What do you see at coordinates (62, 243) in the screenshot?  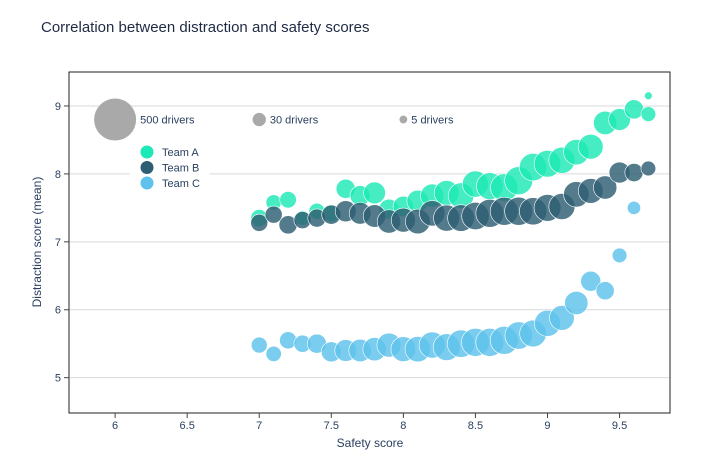 I see `y-axis-ticks: 5 6 7 8 9` at bounding box center [62, 243].